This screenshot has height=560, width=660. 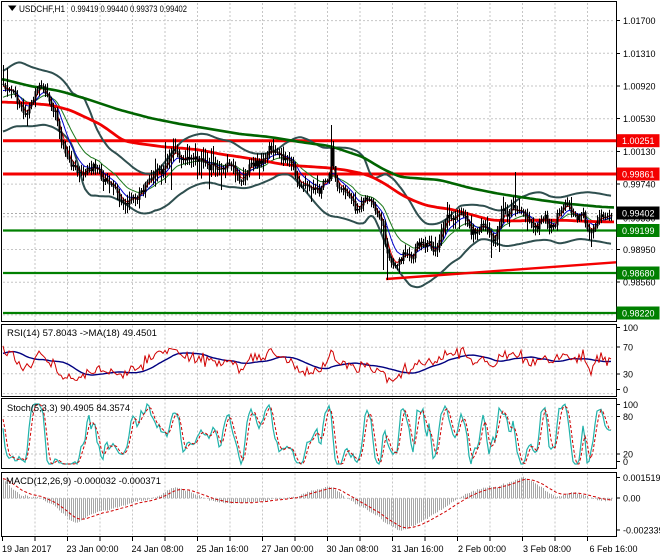 I want to click on svg-text: Stoch(5,3,3) 90.4905 84.3574, so click(x=68, y=408).